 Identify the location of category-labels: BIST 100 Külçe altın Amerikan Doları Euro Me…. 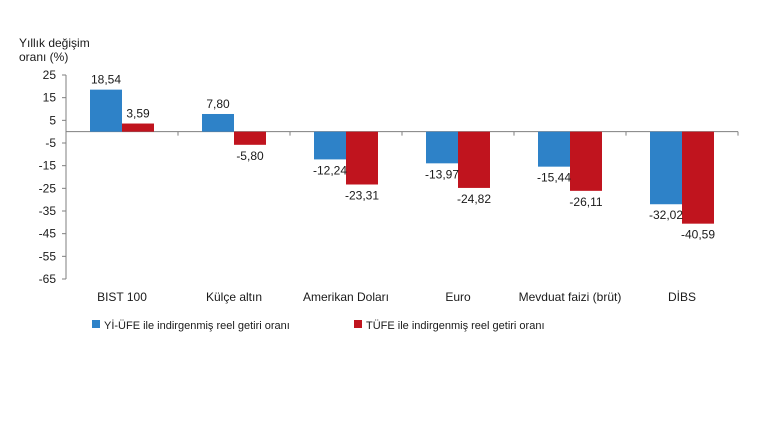
(396, 297).